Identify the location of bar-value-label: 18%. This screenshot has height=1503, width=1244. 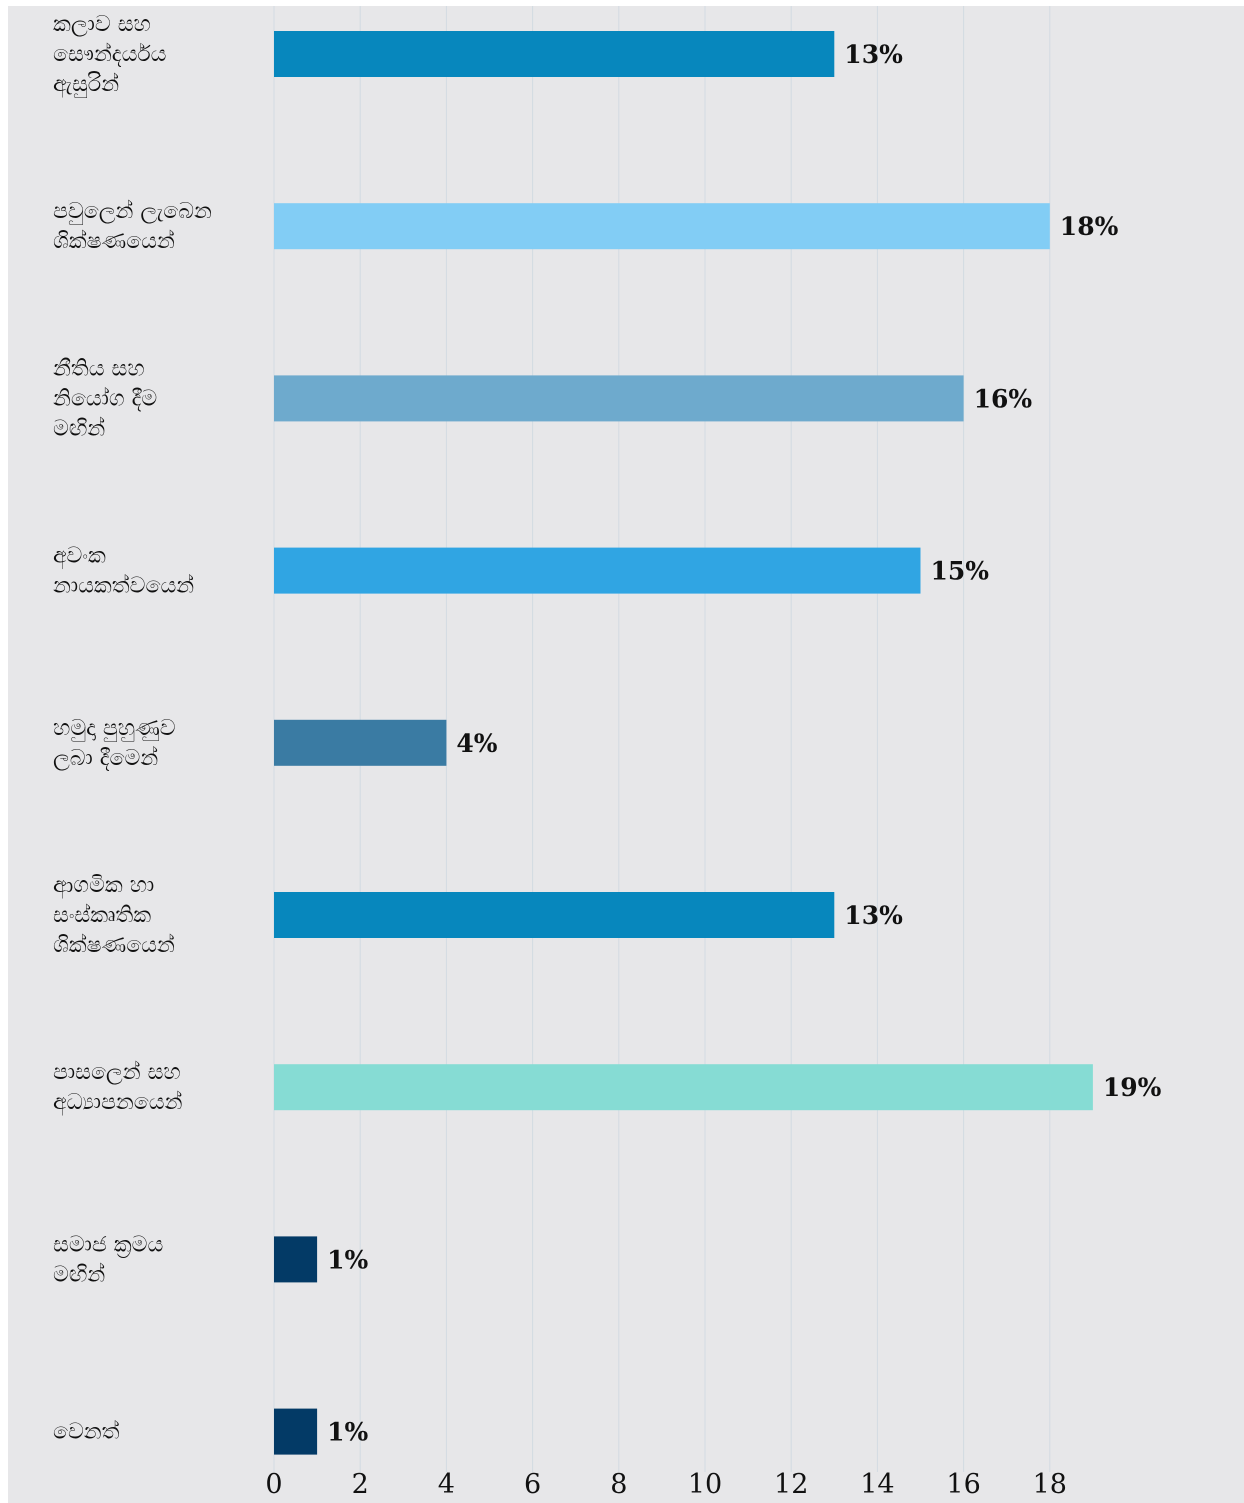
(1089, 226).